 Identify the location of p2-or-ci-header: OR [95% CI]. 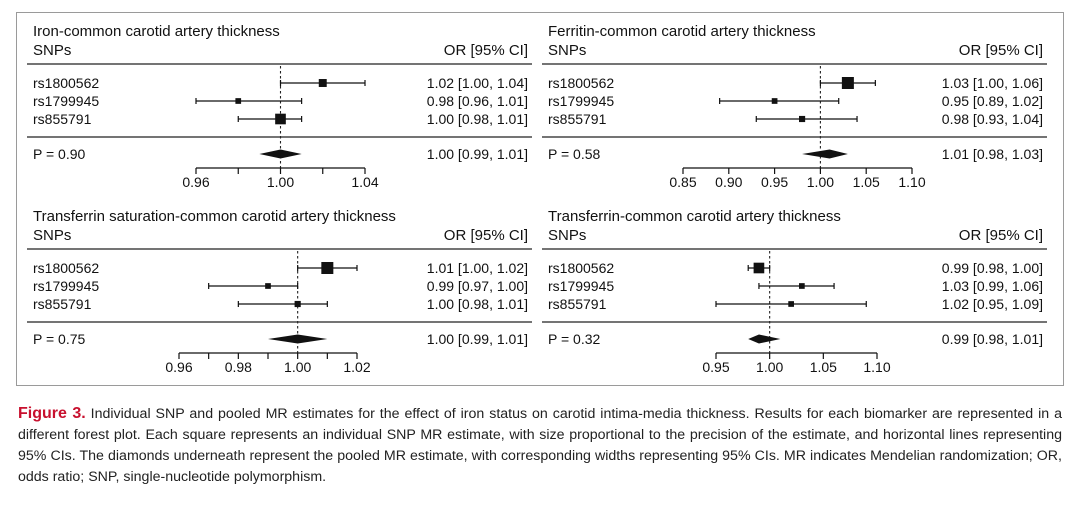
(1001, 50).